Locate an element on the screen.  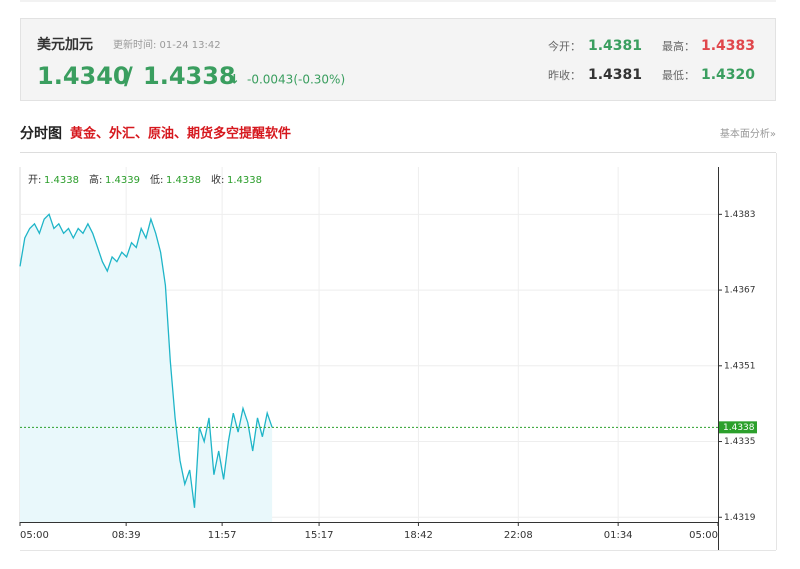
price-change: -0.0043(-0.30%) is located at coordinates (296, 80).